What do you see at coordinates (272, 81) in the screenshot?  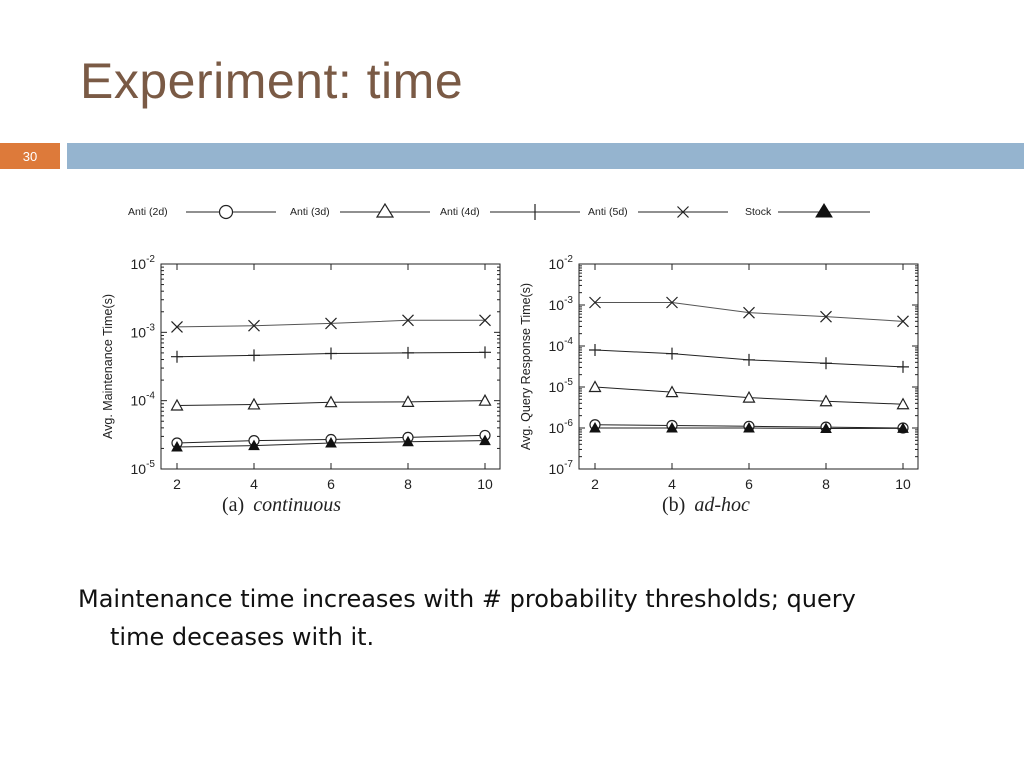 I see `slide-title: Experiment: time` at bounding box center [272, 81].